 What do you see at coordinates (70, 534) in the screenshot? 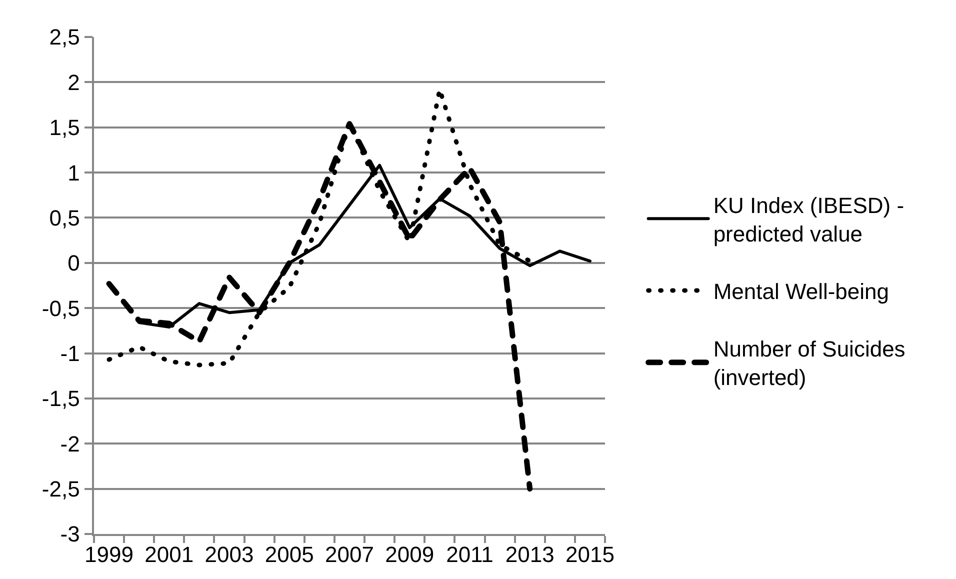
I see `y-tick-label: -3` at bounding box center [70, 534].